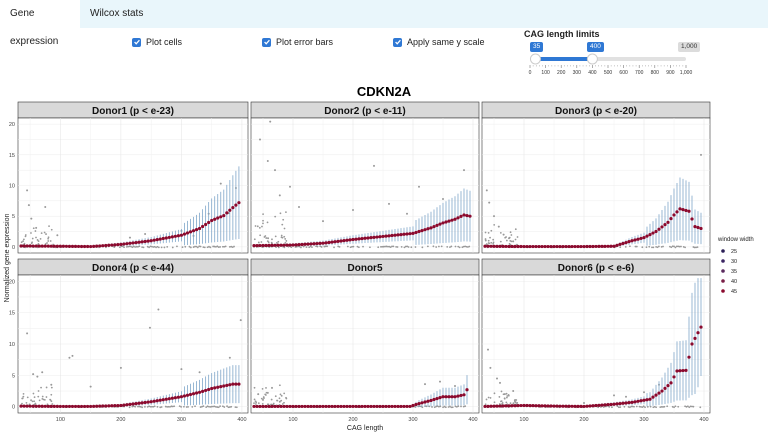 Image resolution: width=768 pixels, height=437 pixels. What do you see at coordinates (535, 59) in the screenshot?
I see `slider-low-handle` at bounding box center [535, 59].